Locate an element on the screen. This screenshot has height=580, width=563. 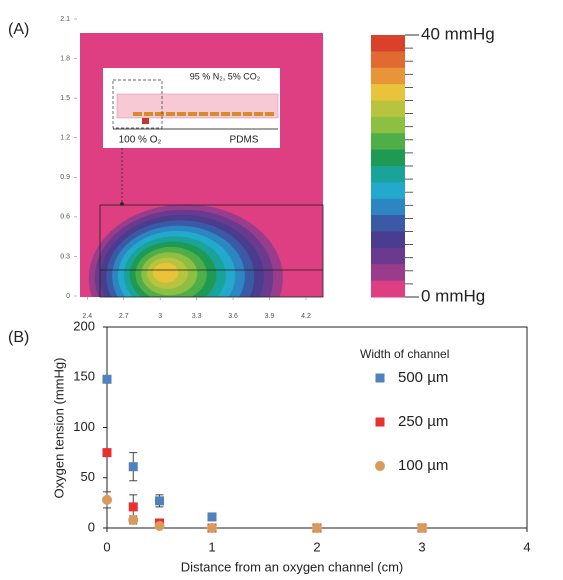
x-tick-label: 1 is located at coordinates (211, 546).